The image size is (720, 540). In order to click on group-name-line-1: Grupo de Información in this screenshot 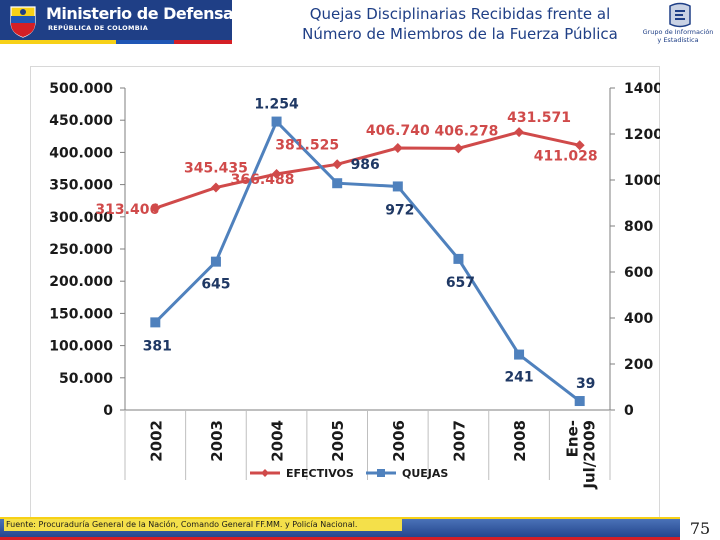, I will do `click(678, 32)`.